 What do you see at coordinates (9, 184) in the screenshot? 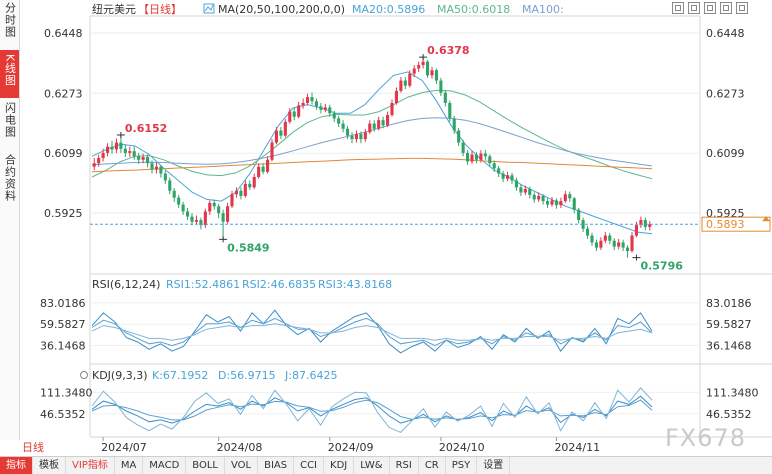
I see `tab-contract-info: 合约资料` at bounding box center [9, 184].